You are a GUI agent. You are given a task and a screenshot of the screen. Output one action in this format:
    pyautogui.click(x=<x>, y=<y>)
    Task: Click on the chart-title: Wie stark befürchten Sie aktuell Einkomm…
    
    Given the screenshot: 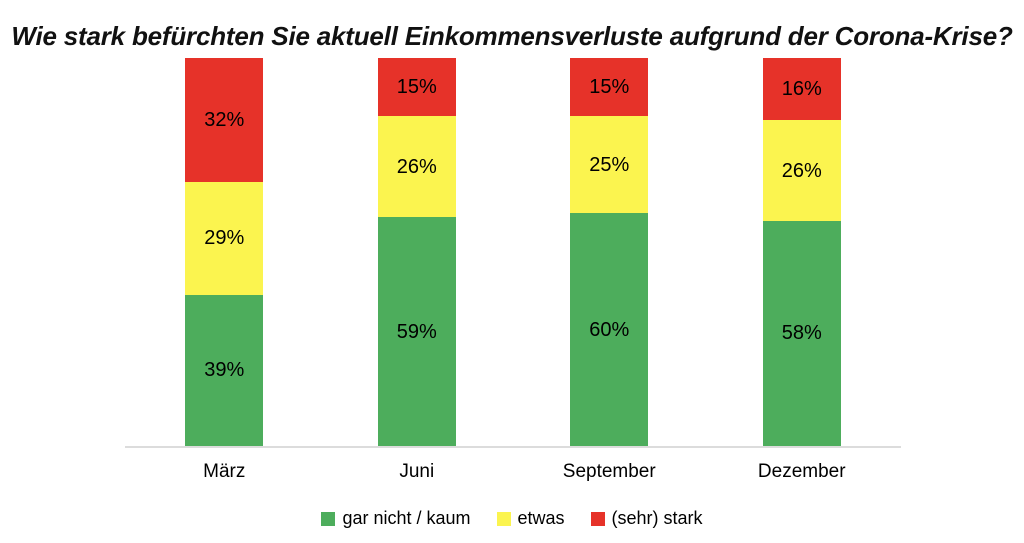 What is the action you would take?
    pyautogui.click(x=512, y=36)
    